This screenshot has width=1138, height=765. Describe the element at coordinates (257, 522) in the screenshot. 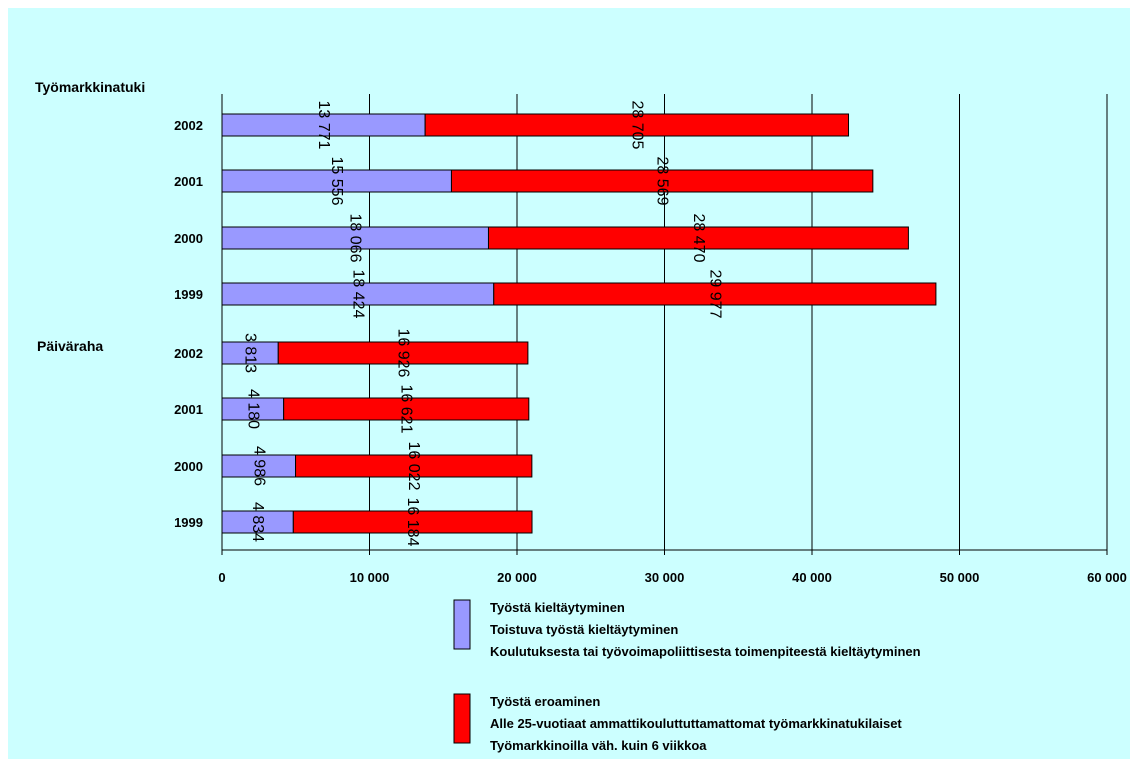

I see `data-label: 4 834` at that location.